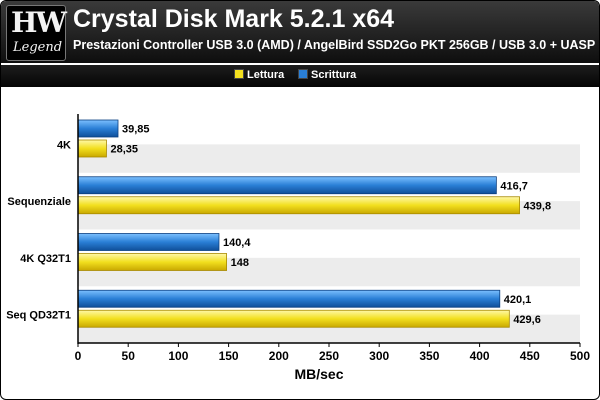 This screenshot has width=600, height=400. Describe the element at coordinates (234, 19) in the screenshot. I see `chart-title: Crystal Disk Mark 5.2.1 x64` at that location.